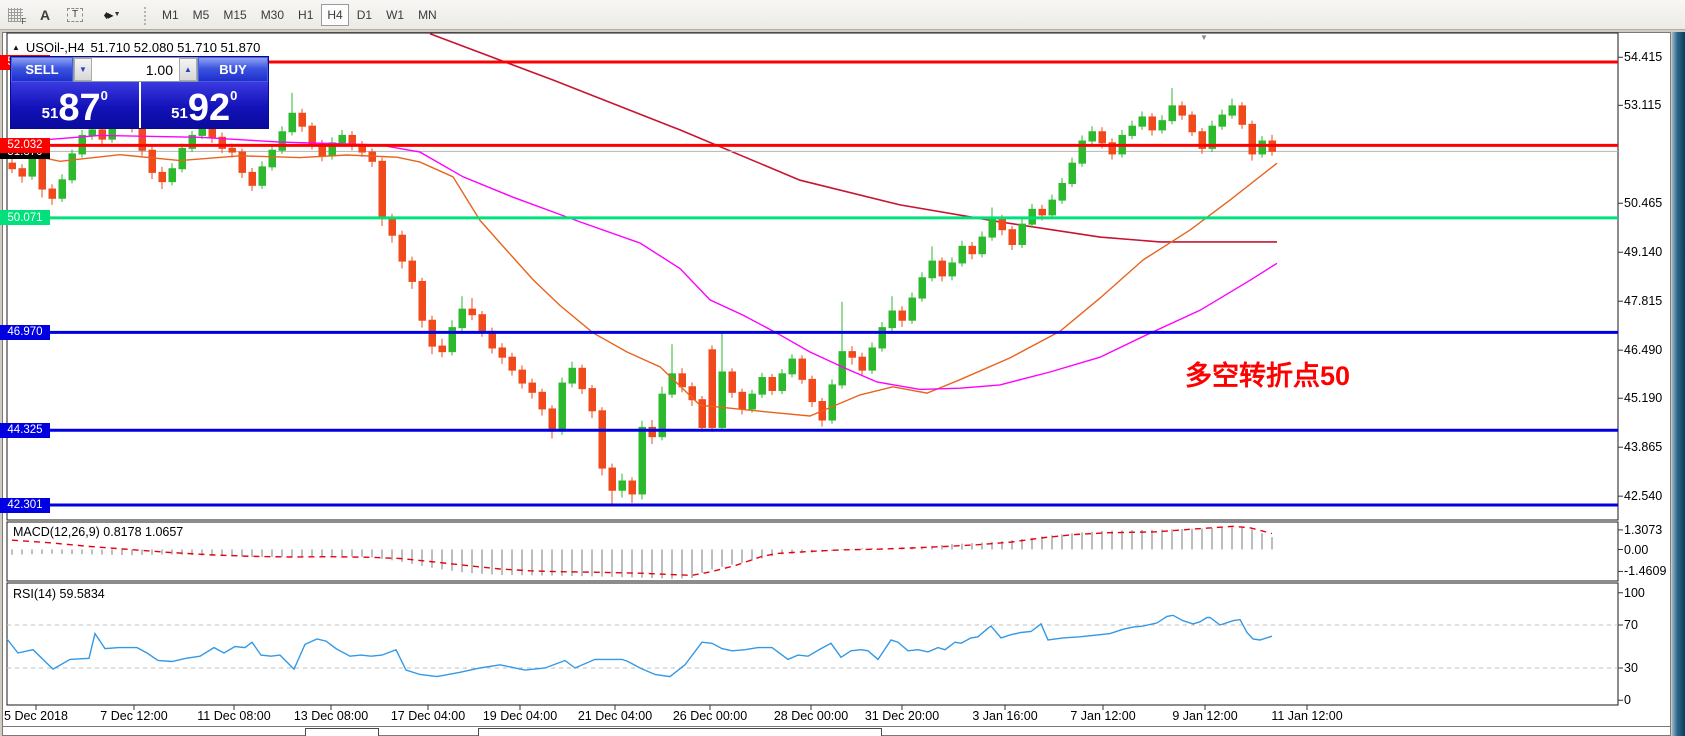  Describe the element at coordinates (175, 47) in the screenshot. I see `ohlc-values: 51.710 52.080 51.710 51.870` at that location.